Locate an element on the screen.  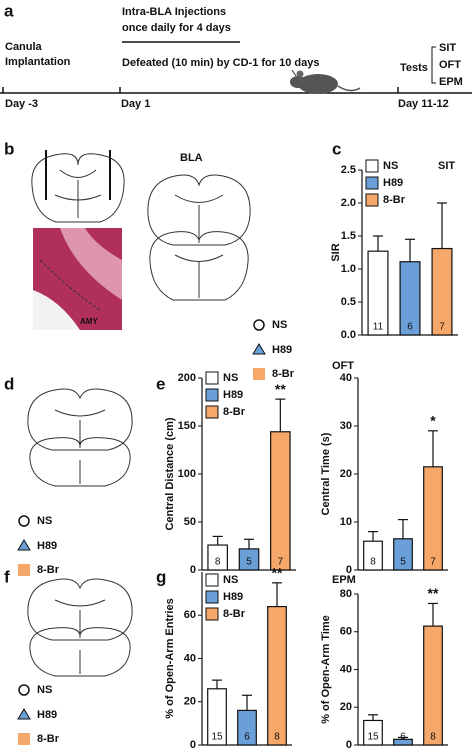
timeline-label: Implantation is located at coordinates (38, 62).